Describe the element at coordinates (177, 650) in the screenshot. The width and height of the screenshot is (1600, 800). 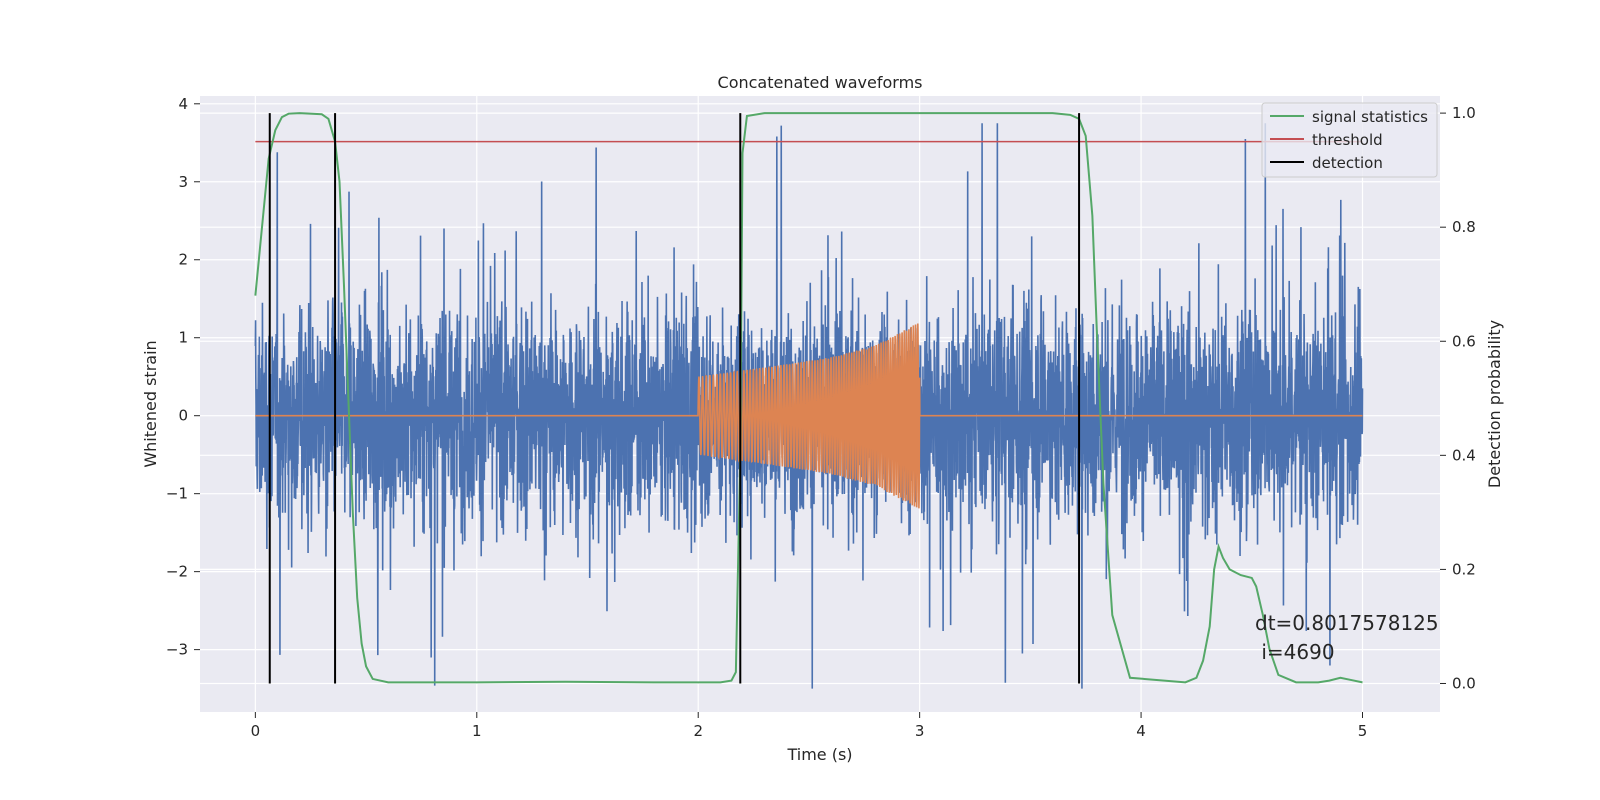
I see `y-tick-label: −3` at that location.